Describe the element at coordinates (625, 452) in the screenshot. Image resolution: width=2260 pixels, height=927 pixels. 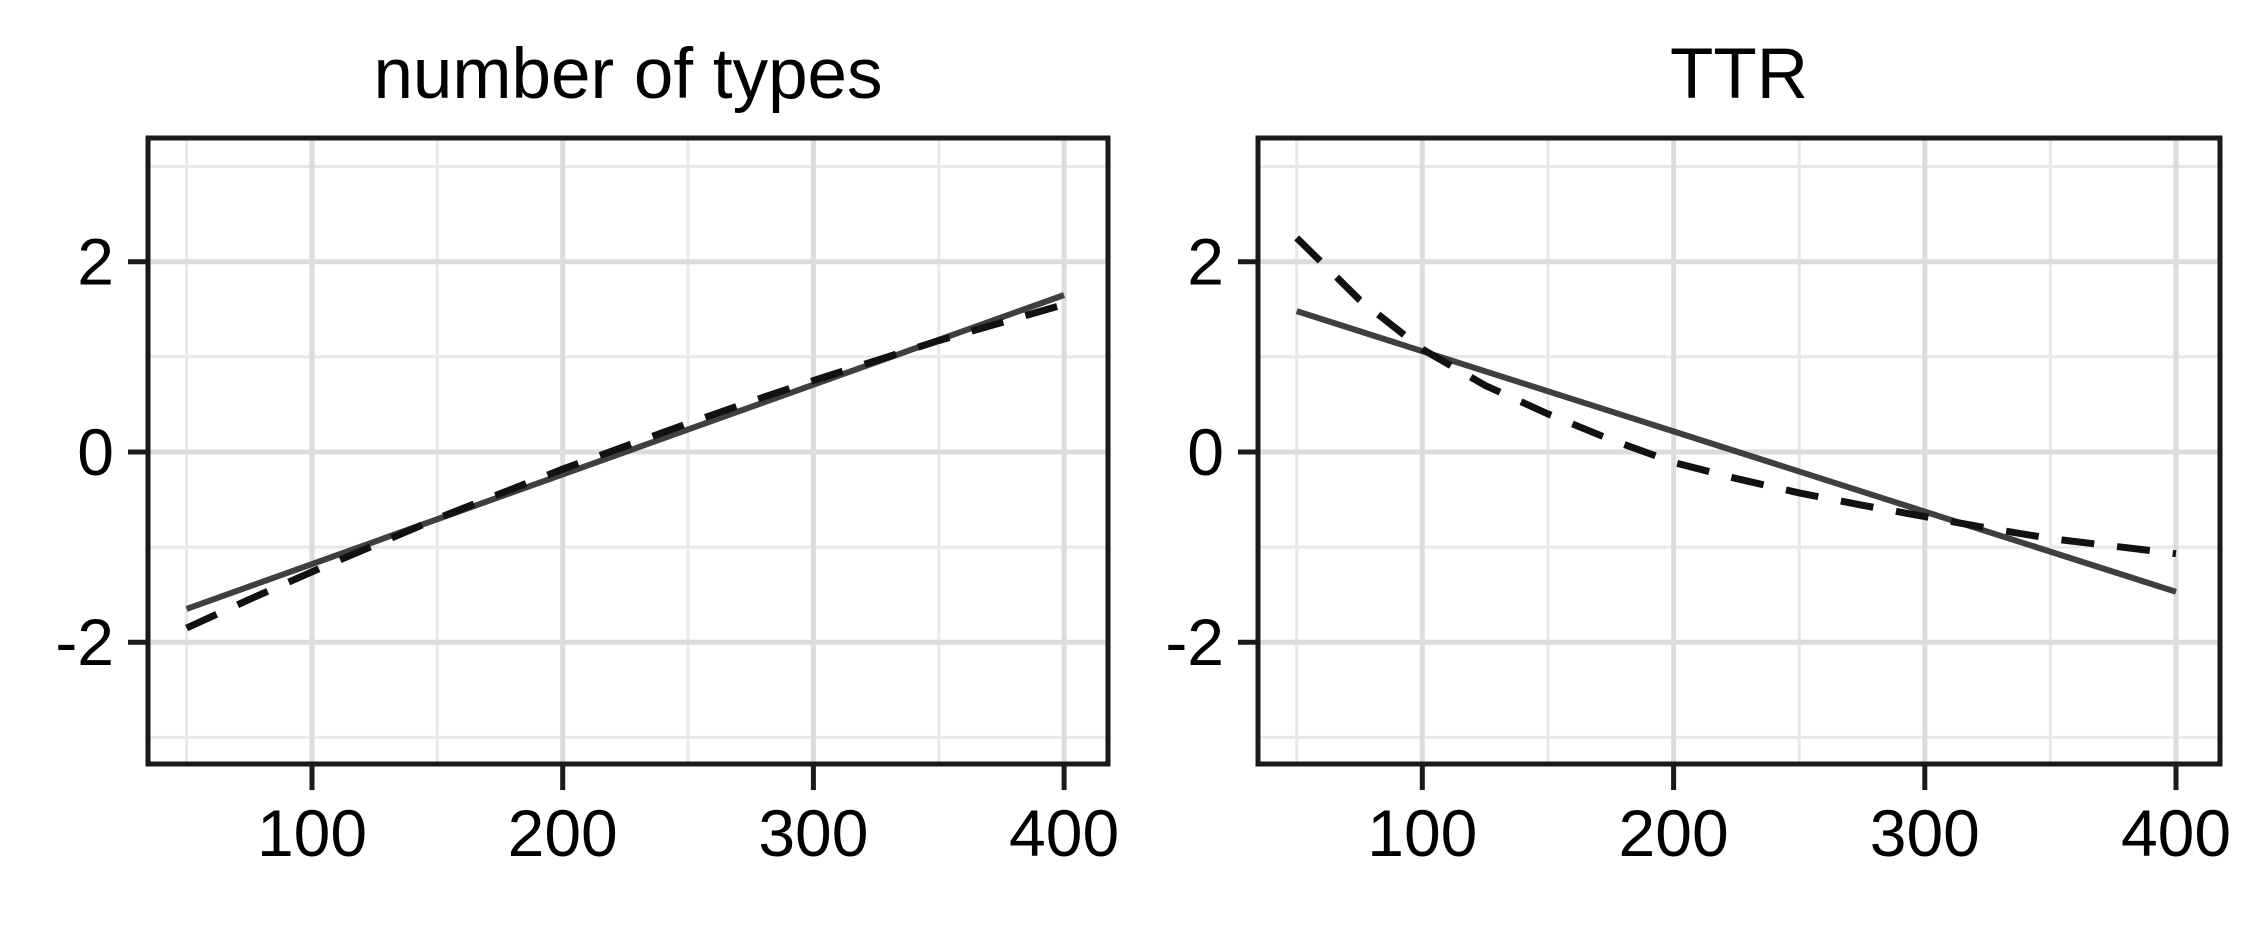
I see `solid-series-line` at that location.